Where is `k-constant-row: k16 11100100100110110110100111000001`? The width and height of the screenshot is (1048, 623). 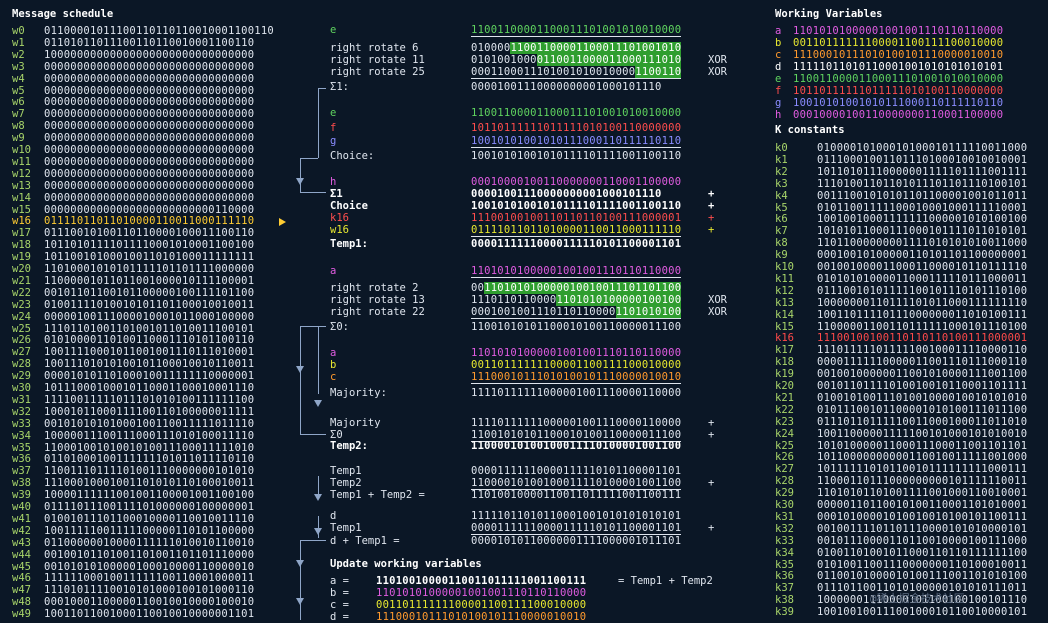
k-constant-row: k16 11100100100110110110100111000001 is located at coordinates (901, 338).